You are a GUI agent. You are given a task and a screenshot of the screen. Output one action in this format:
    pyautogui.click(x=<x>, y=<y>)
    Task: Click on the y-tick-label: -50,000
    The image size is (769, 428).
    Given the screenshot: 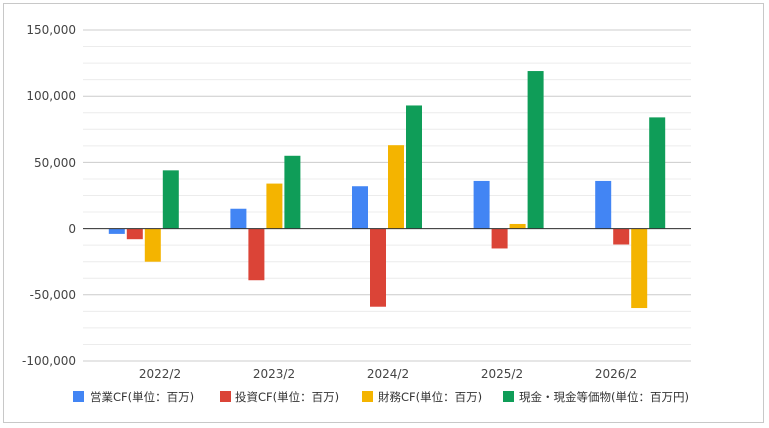 What is the action you would take?
    pyautogui.click(x=53, y=295)
    